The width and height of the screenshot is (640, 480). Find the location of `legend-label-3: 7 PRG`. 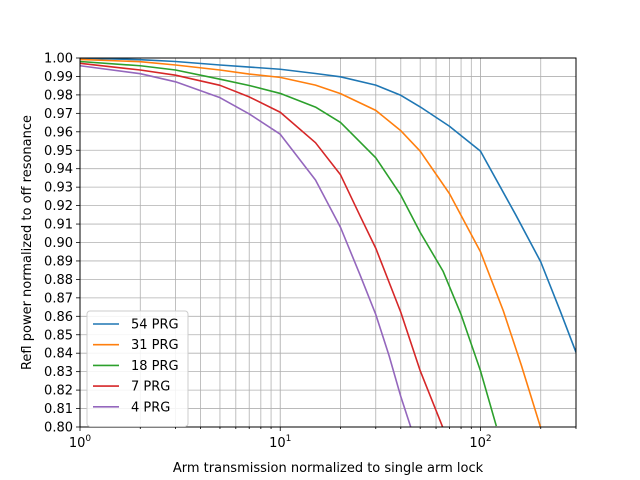

legend-label-3: 7 PRG is located at coordinates (150, 387).